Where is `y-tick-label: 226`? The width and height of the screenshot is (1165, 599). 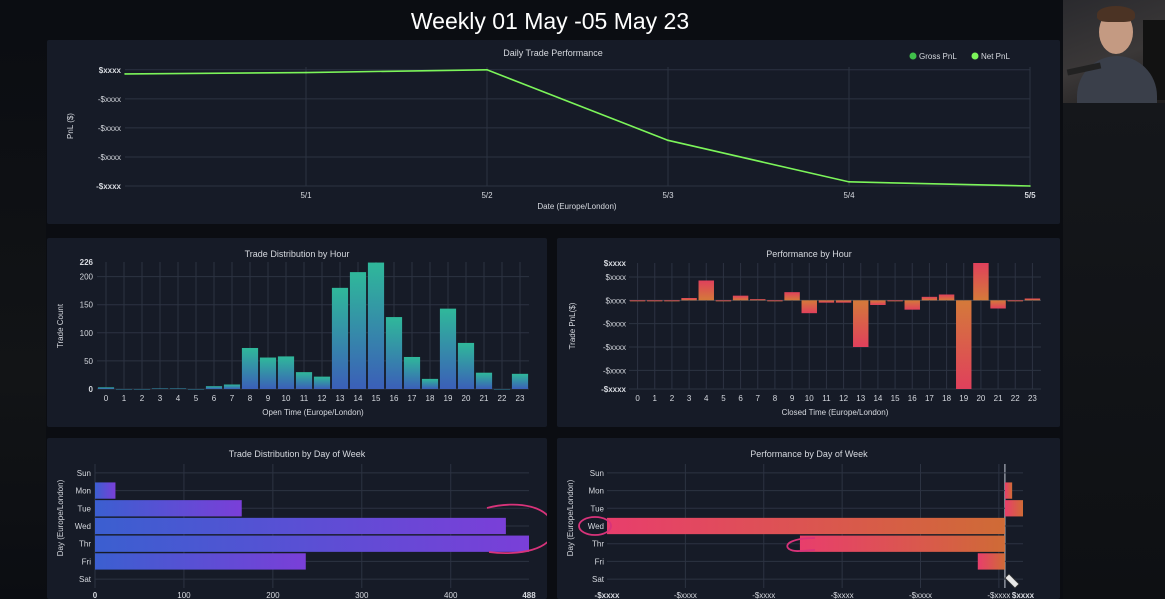 y-tick-label: 226 is located at coordinates (87, 262).